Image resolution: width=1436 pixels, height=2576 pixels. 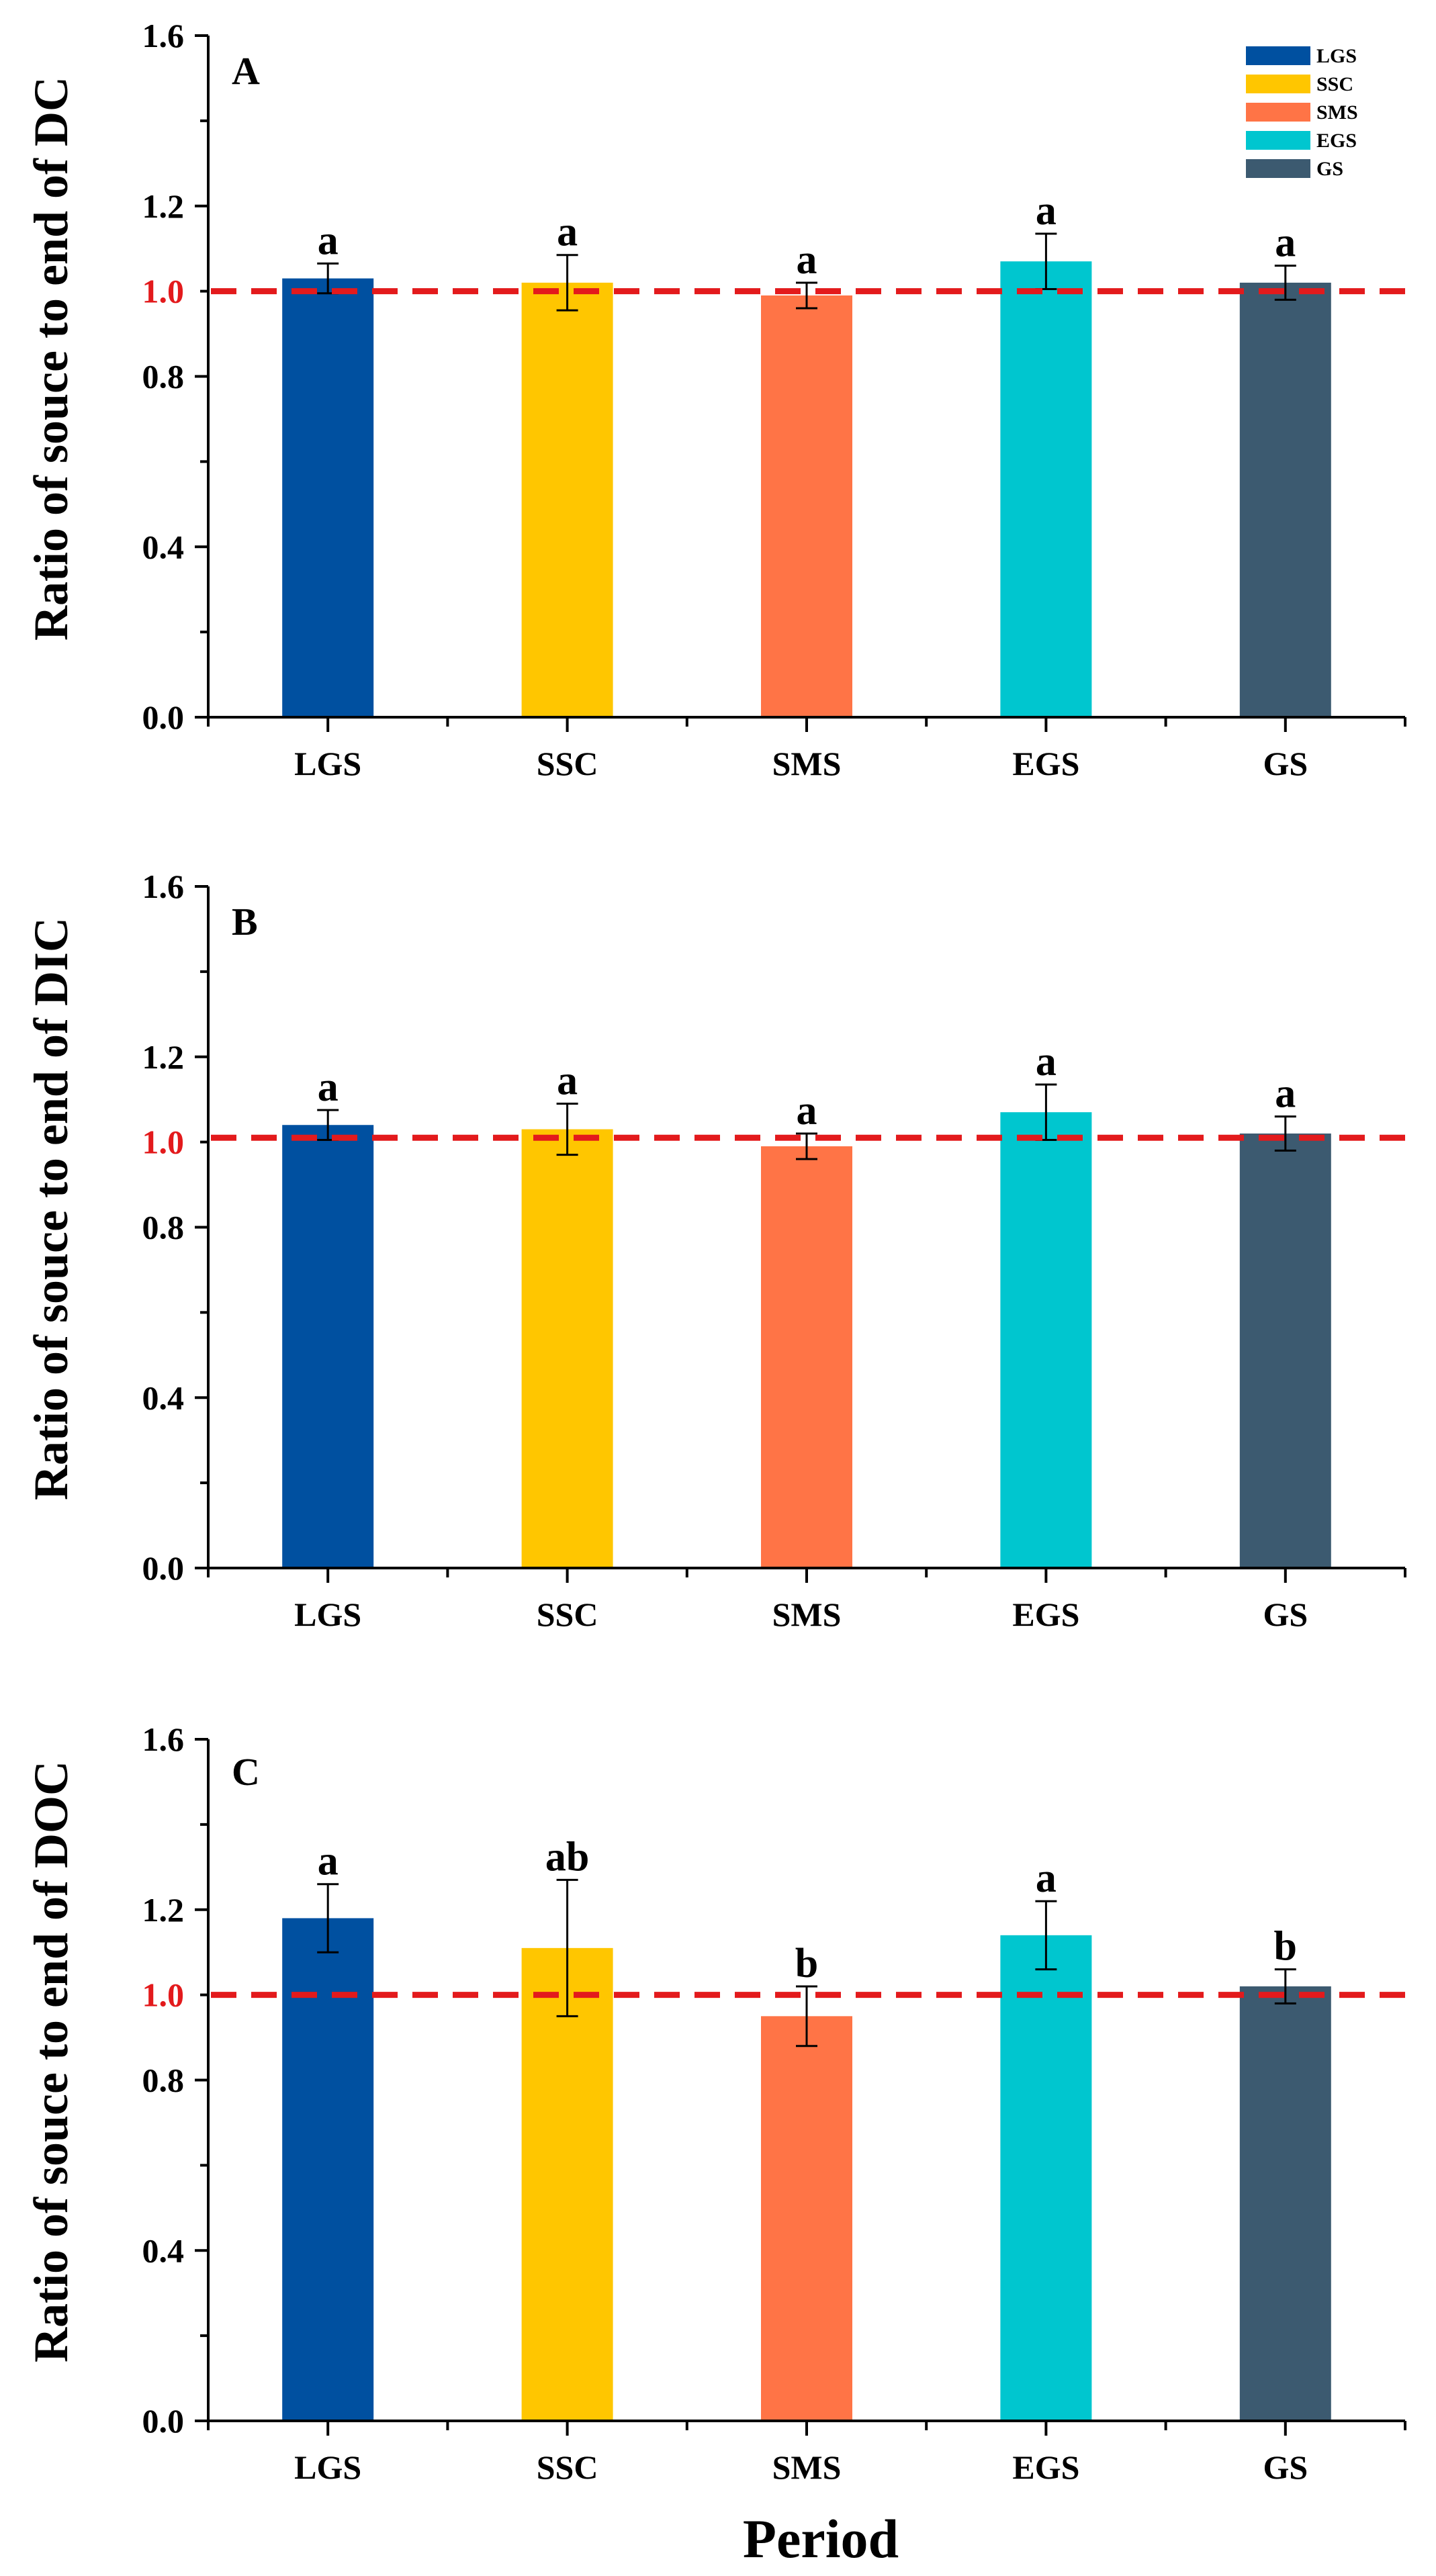 What do you see at coordinates (1046, 211) in the screenshot?
I see `significance-label-a-egs: a` at bounding box center [1046, 211].